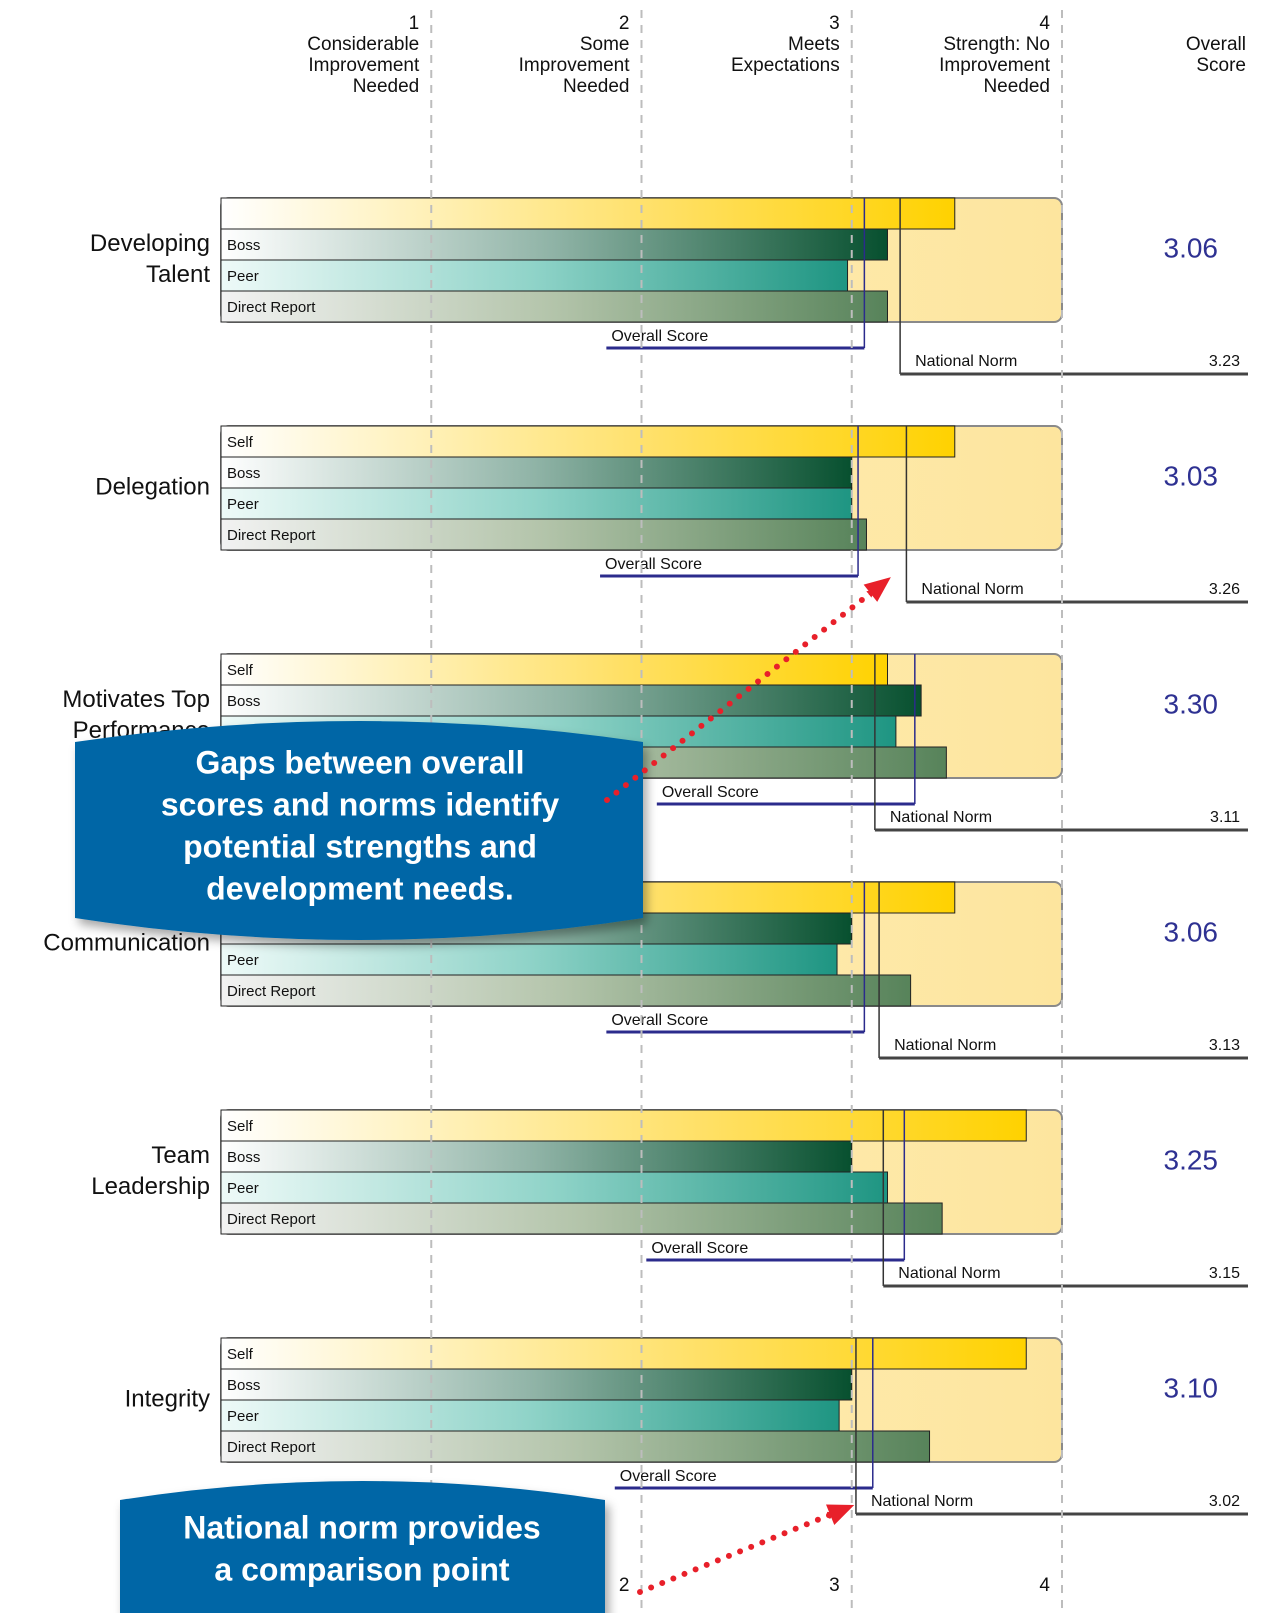 This screenshot has width=1288, height=1613. What do you see at coordinates (814, 44) in the screenshot?
I see `scale-label: Meets` at bounding box center [814, 44].